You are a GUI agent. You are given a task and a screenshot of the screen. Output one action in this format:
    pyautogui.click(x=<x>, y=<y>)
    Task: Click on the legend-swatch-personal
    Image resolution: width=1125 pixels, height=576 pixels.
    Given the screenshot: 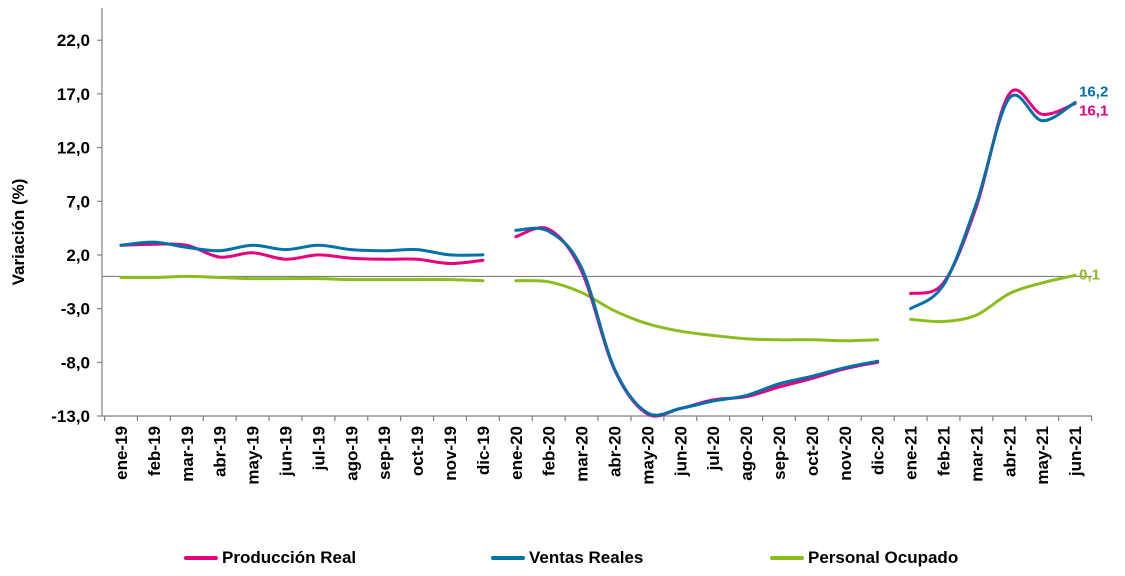 What is the action you would take?
    pyautogui.click(x=787, y=558)
    